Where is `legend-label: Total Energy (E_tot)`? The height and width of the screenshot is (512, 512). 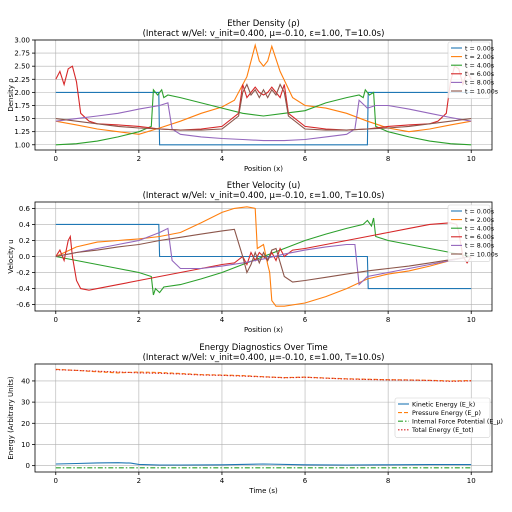
legend-label: Total Energy (E_tot) is located at coordinates (442, 430).